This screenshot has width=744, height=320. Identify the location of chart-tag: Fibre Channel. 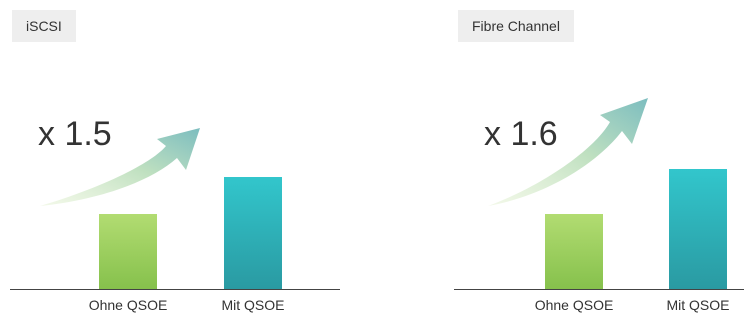
(516, 26).